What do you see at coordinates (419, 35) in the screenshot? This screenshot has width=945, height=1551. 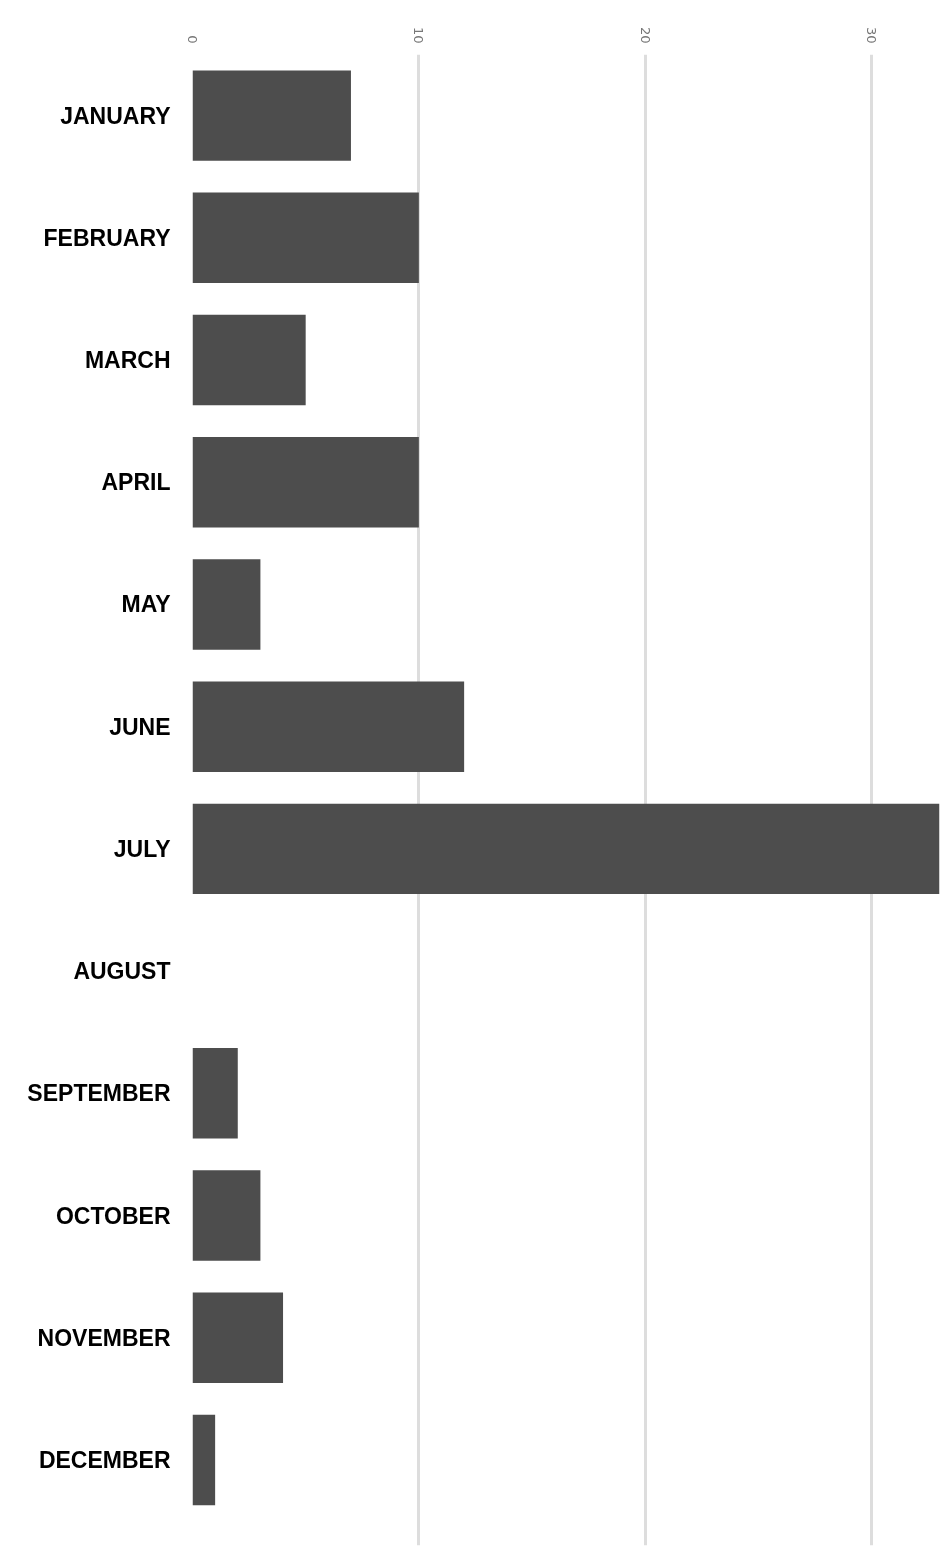 I see `x-tick-label: 10` at bounding box center [419, 35].